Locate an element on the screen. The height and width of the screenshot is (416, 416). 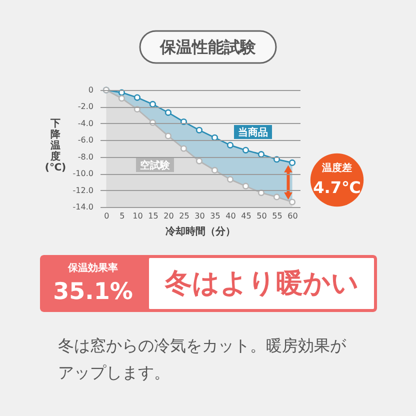
y-tick-label: -2.0 is located at coordinates (86, 107).